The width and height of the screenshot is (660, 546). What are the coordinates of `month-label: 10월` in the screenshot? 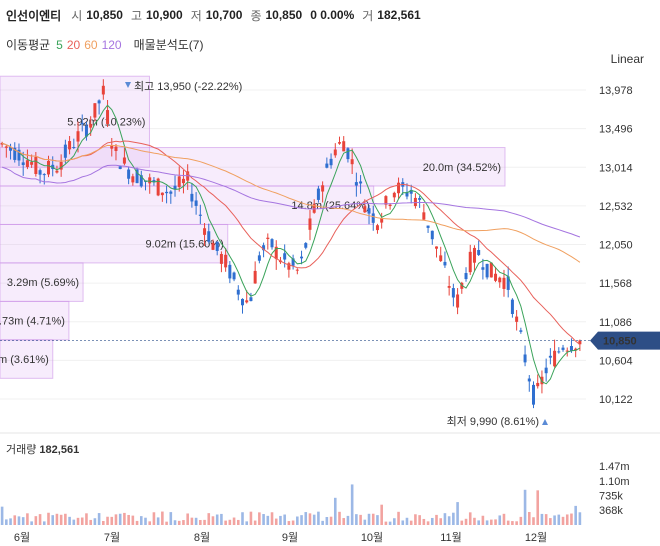 It's located at (372, 537).